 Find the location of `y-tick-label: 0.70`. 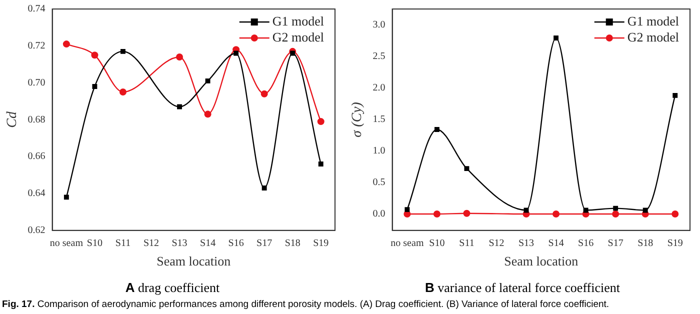

y-tick-label: 0.70 is located at coordinates (37, 82).